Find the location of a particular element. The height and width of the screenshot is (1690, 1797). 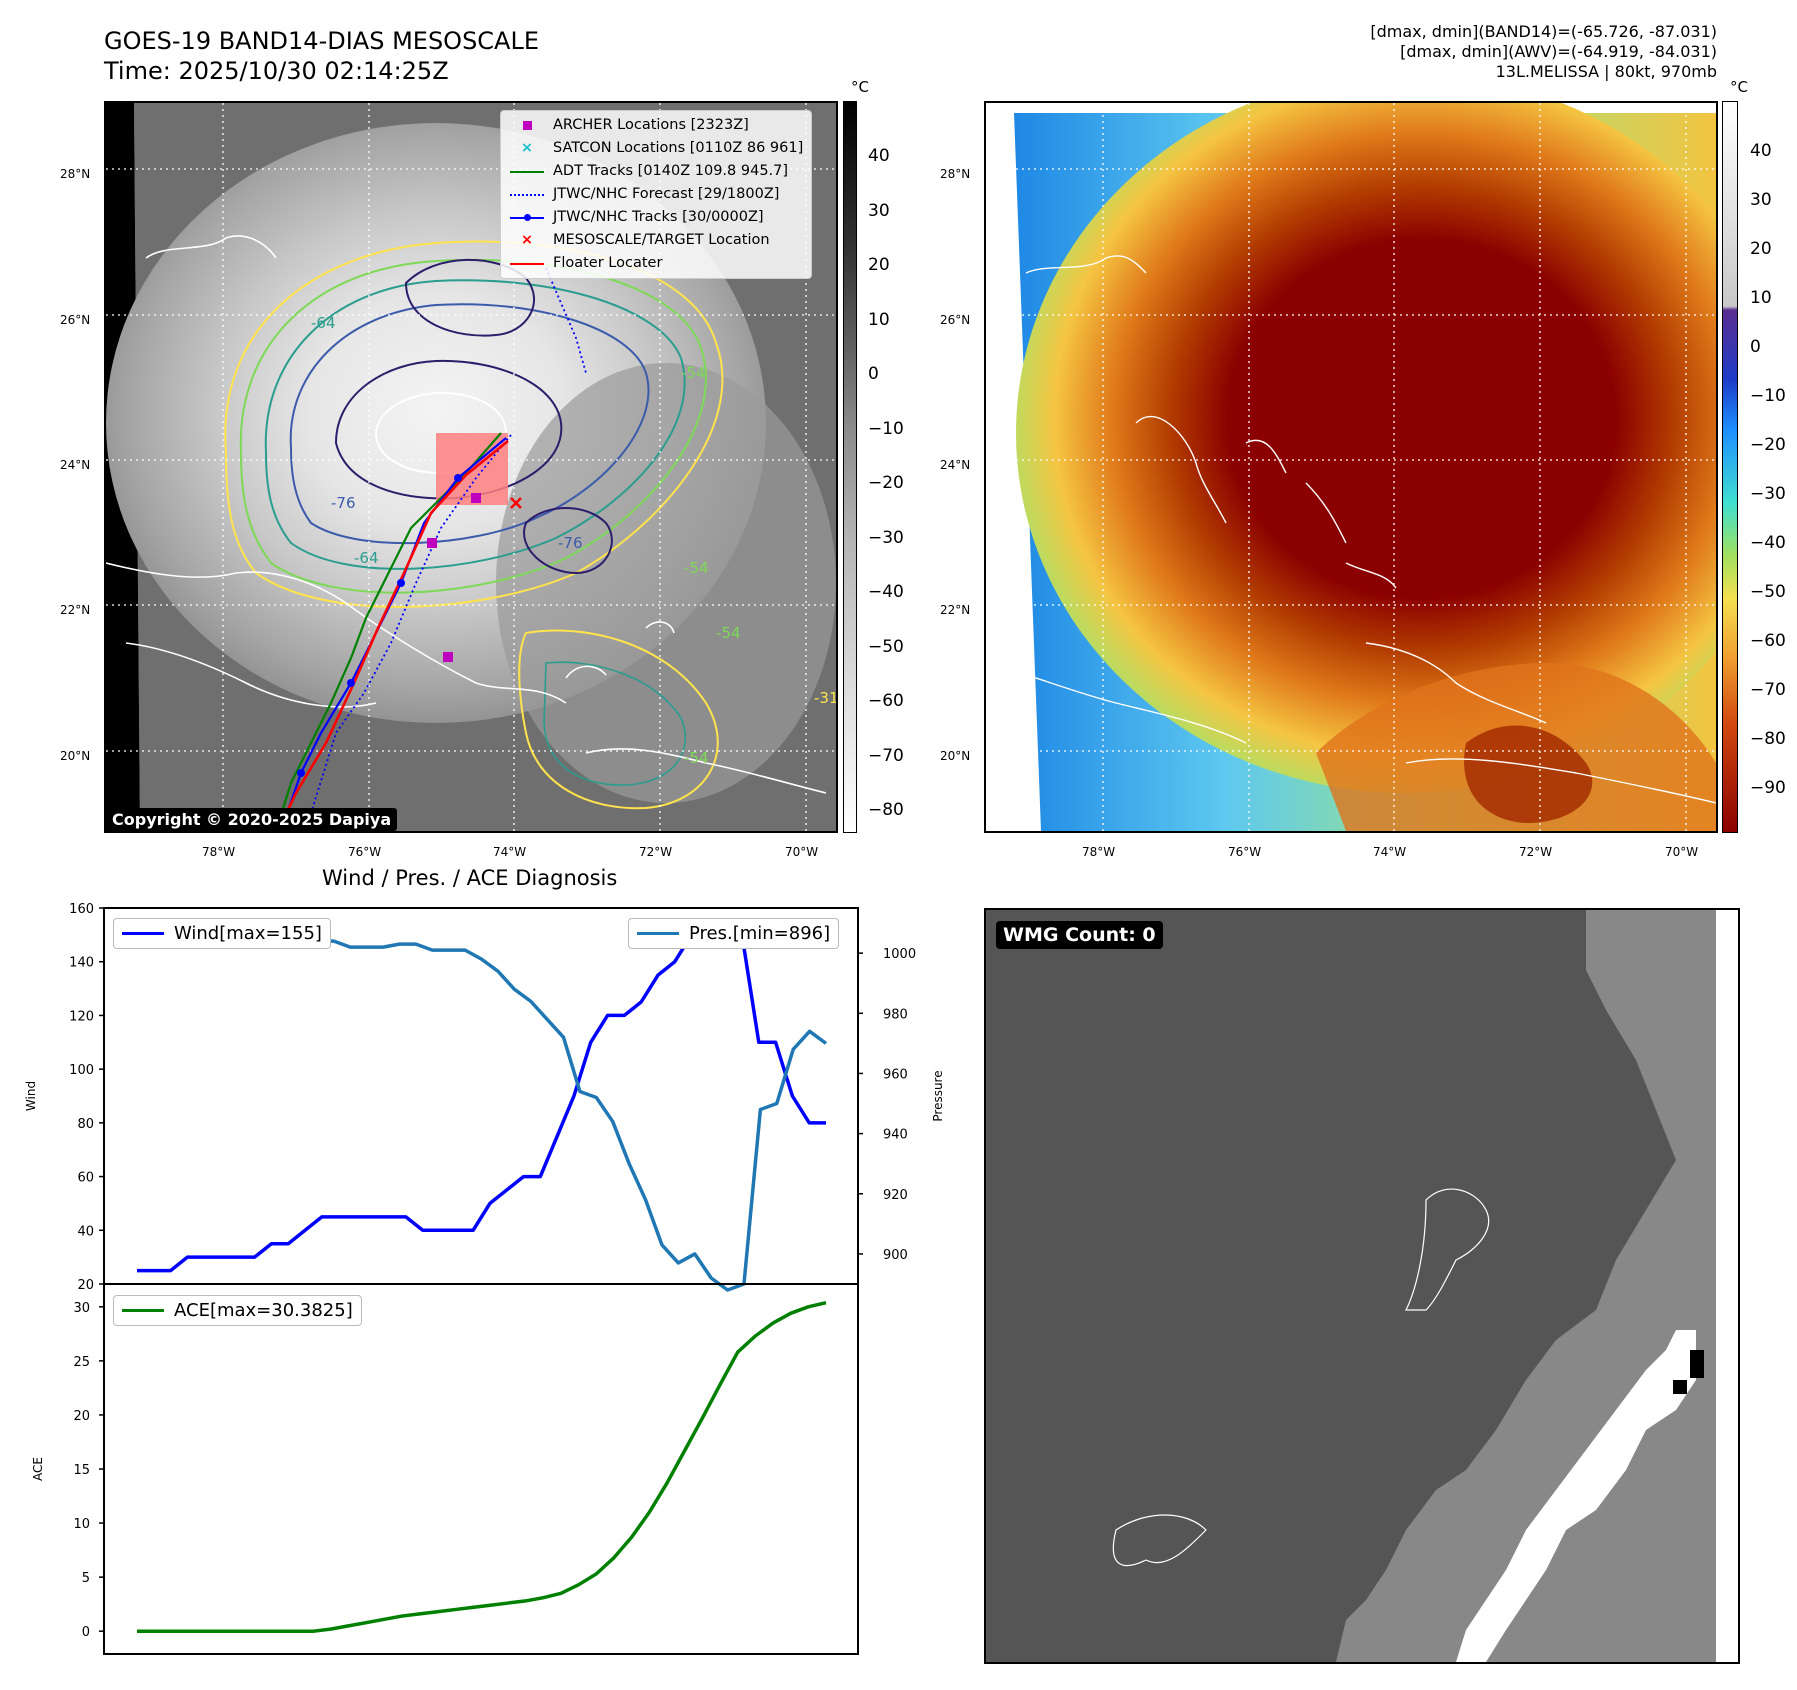

wmg-white-band is located at coordinates (1576, 1496).